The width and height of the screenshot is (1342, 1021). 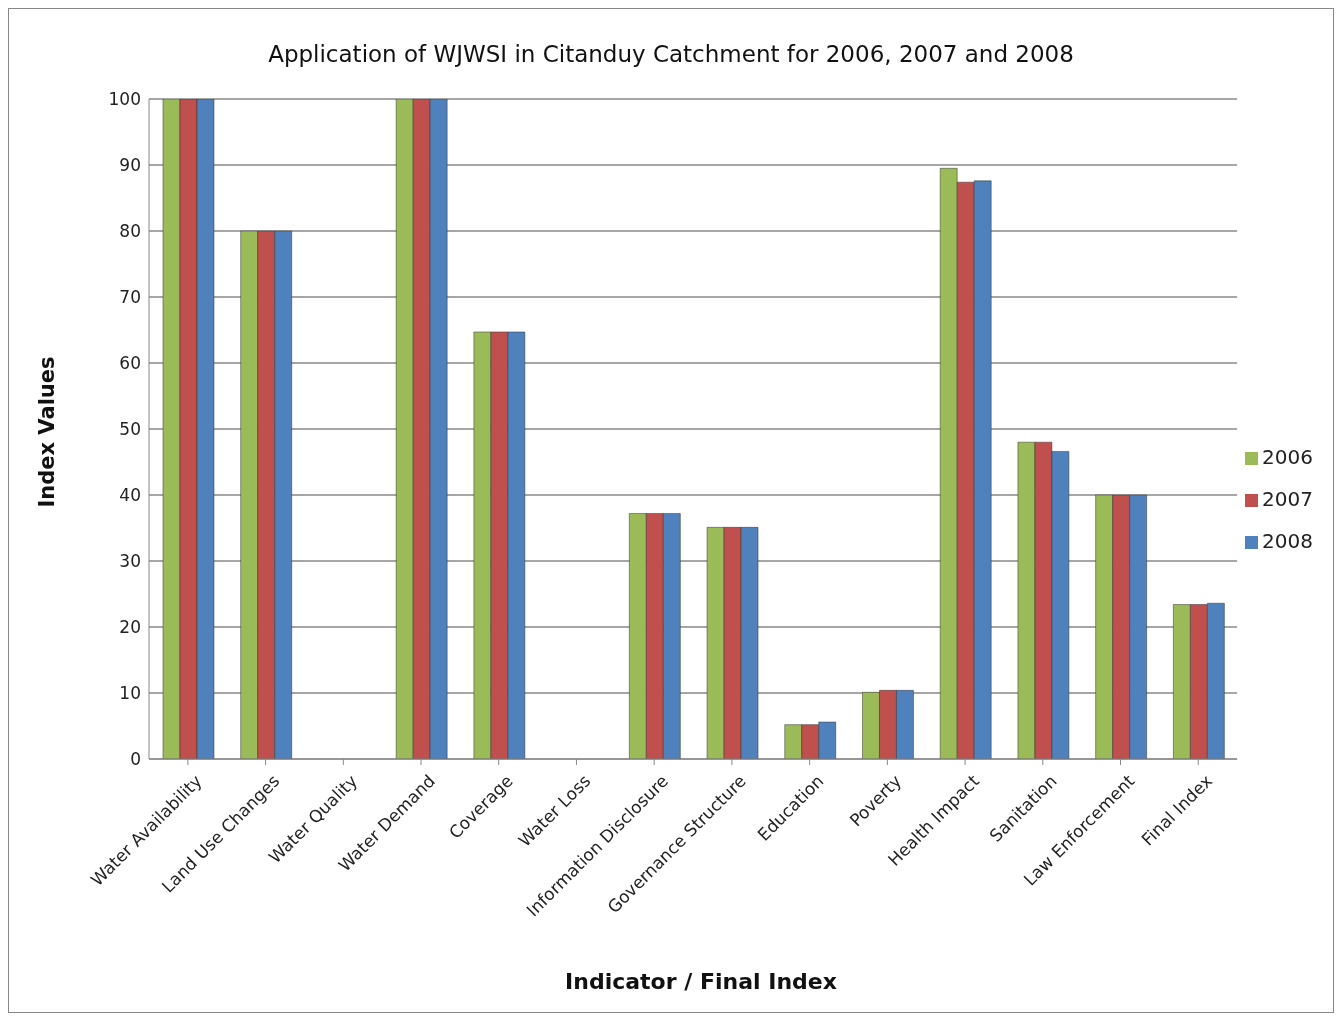 What do you see at coordinates (130, 429) in the screenshot?
I see `y-tick-label: 50` at bounding box center [130, 429].